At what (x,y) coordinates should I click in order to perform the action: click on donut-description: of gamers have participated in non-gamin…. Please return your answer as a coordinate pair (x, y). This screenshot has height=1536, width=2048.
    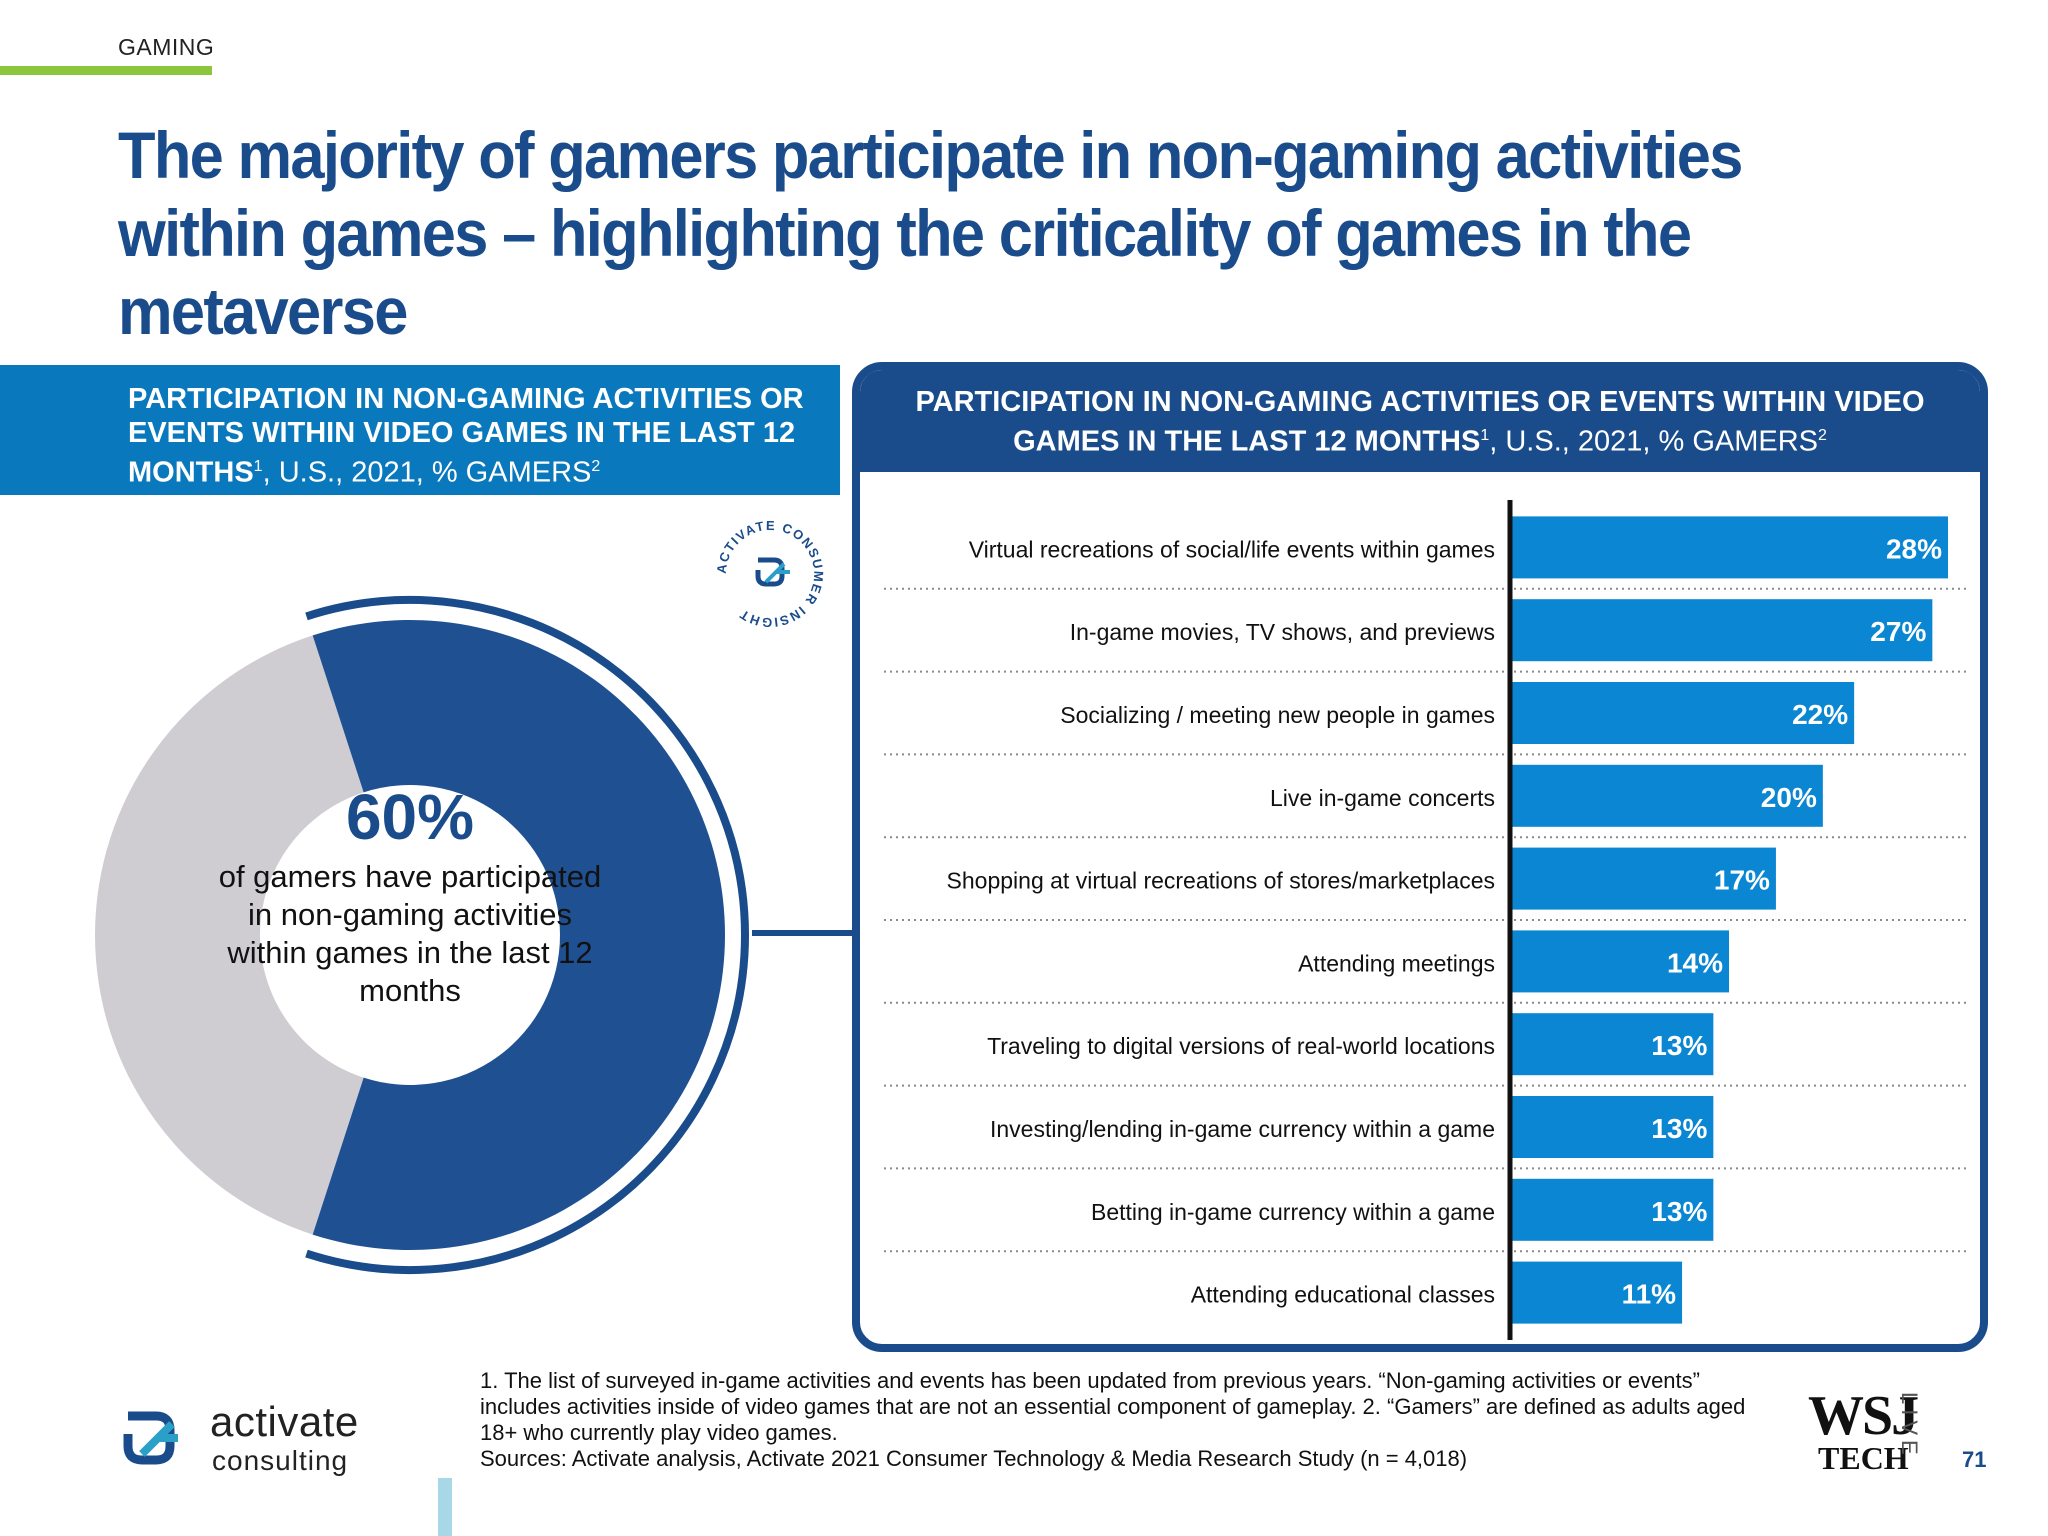
    Looking at the image, I should click on (410, 933).